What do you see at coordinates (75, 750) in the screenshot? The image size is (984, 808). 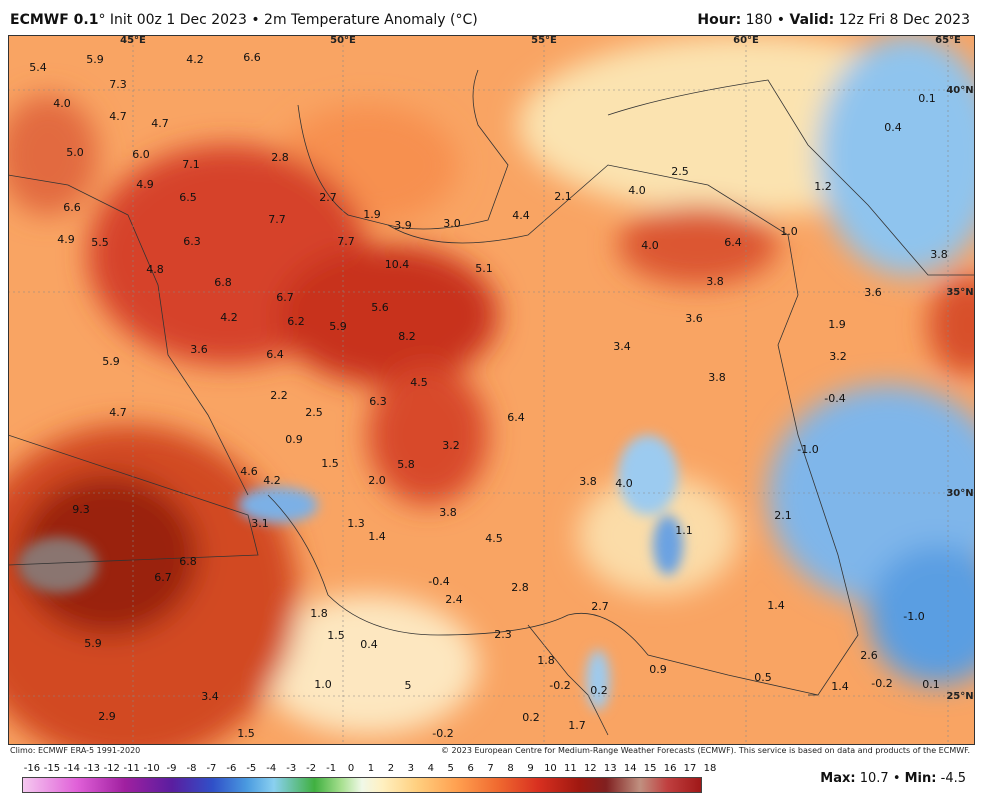 I see `climo-note: Climo: ECMWF ERA-5 1991-2020` at bounding box center [75, 750].